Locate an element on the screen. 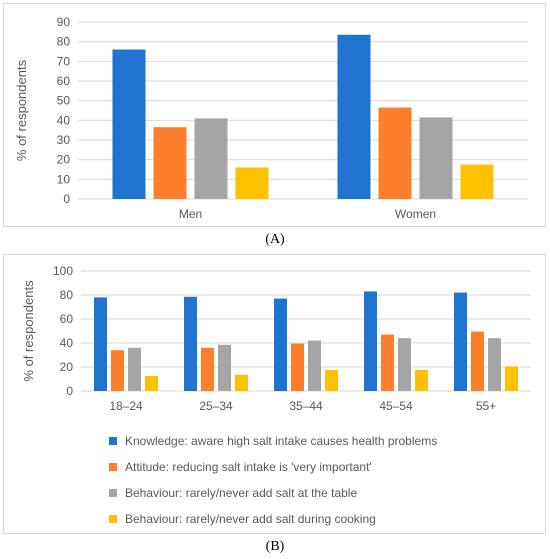 The height and width of the screenshot is (559, 550). chart-a-x-tick-label: Women is located at coordinates (415, 214).